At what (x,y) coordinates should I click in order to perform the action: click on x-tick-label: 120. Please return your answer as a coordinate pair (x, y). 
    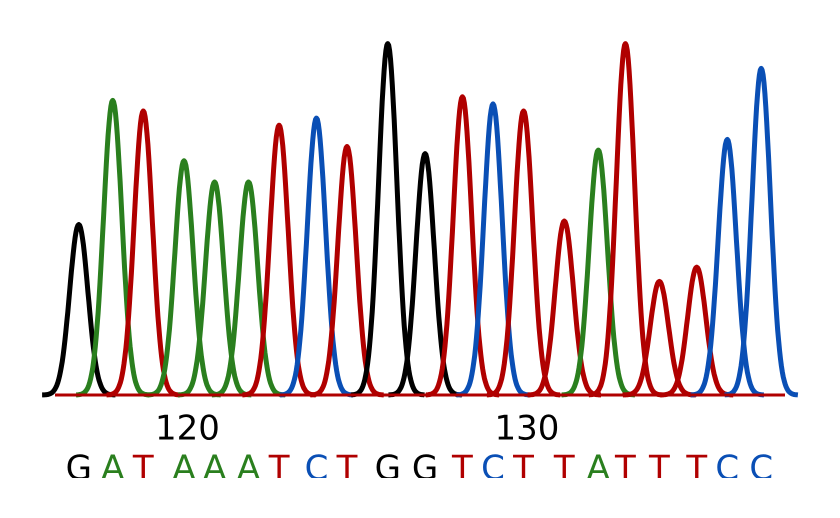
    Looking at the image, I should click on (187, 429).